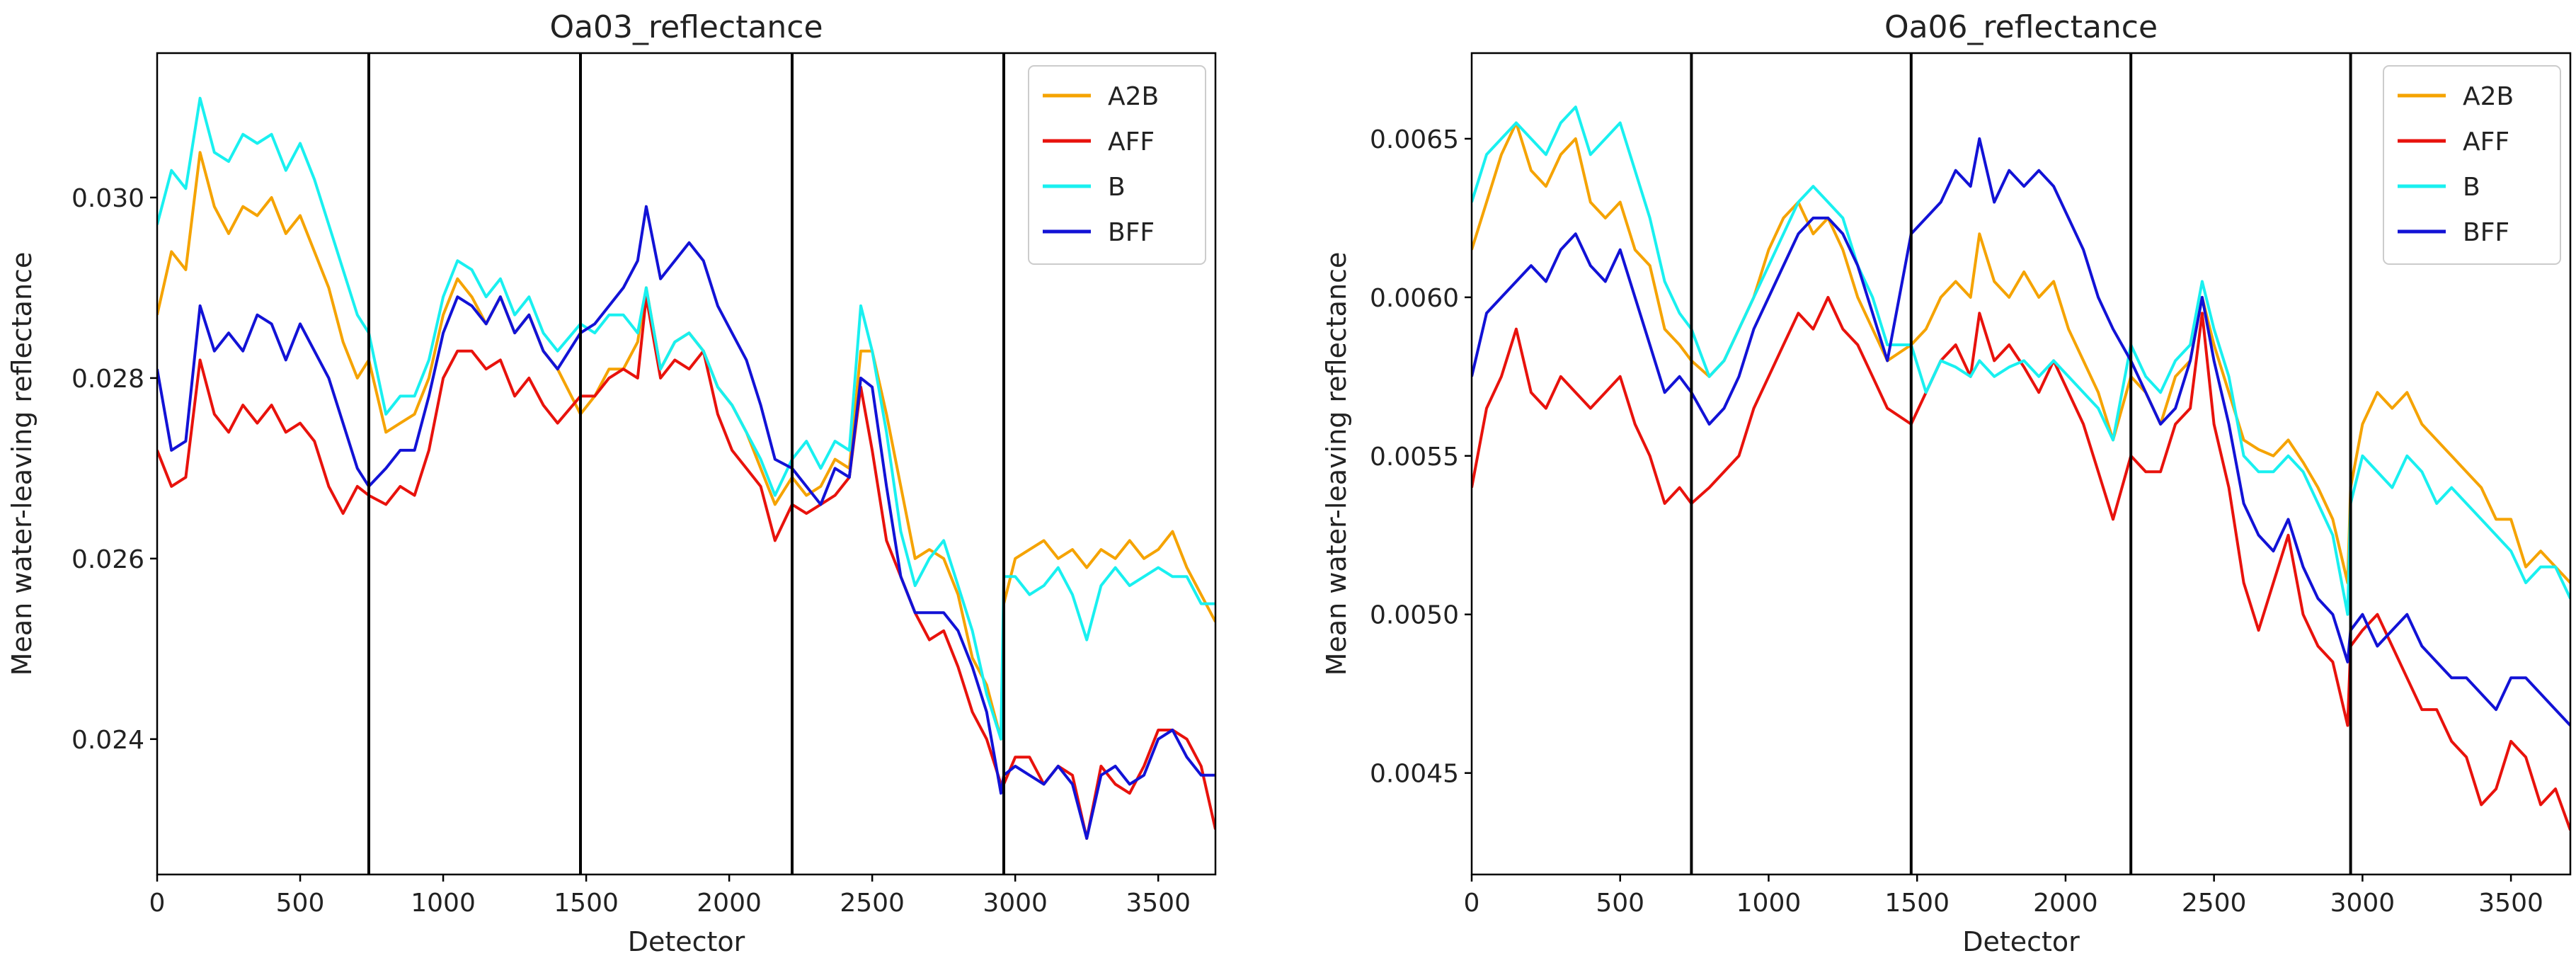 Image resolution: width=2576 pixels, height=963 pixels. Describe the element at coordinates (1414, 299) in the screenshot. I see `y-tick-label: 0.0060` at that location.